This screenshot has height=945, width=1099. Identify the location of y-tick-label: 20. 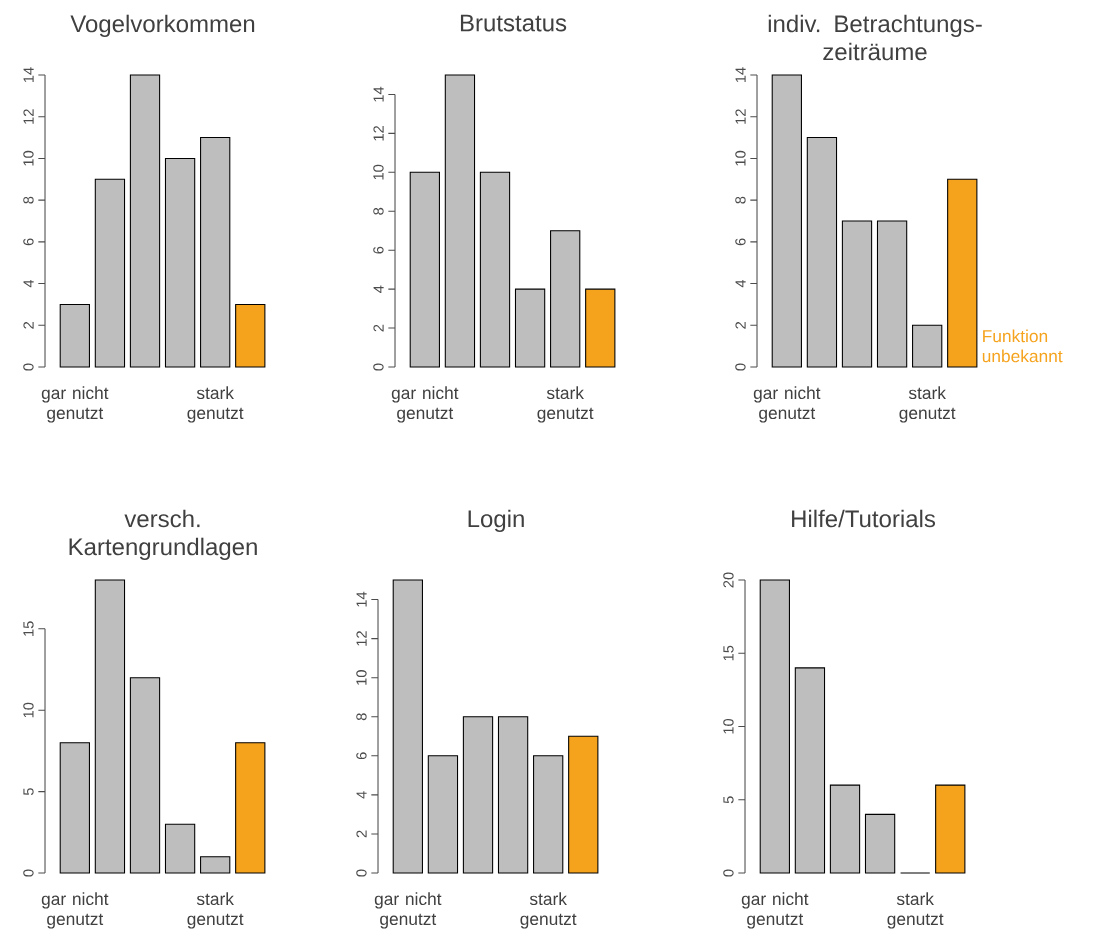
(728, 580).